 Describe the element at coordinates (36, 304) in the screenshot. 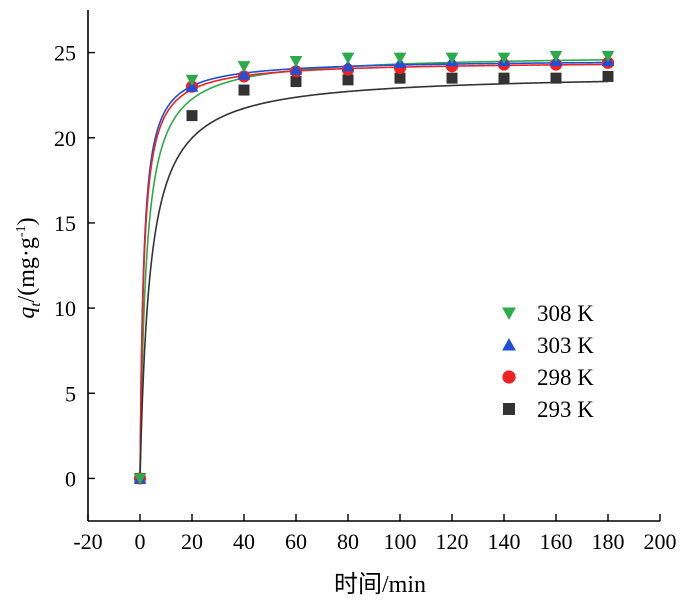

I see `y-label-sub: t` at that location.